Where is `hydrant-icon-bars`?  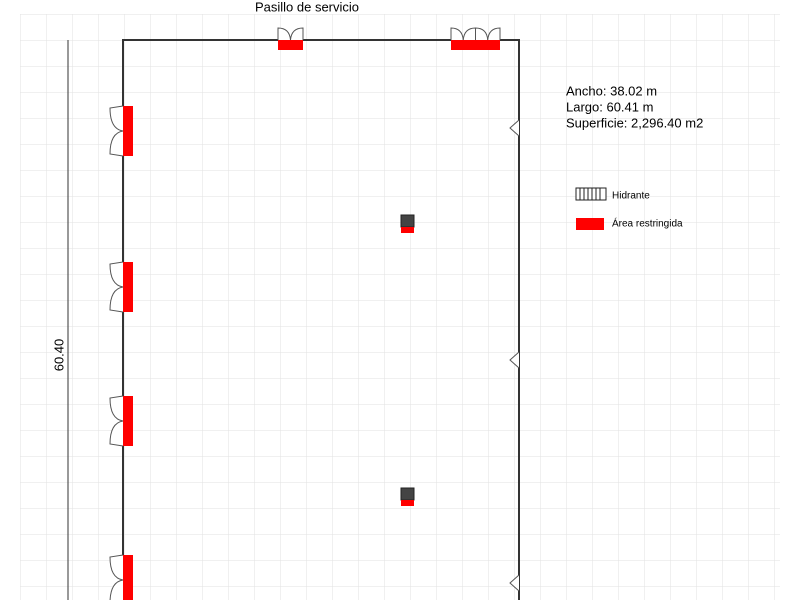
hydrant-icon-bars is located at coordinates (590, 194).